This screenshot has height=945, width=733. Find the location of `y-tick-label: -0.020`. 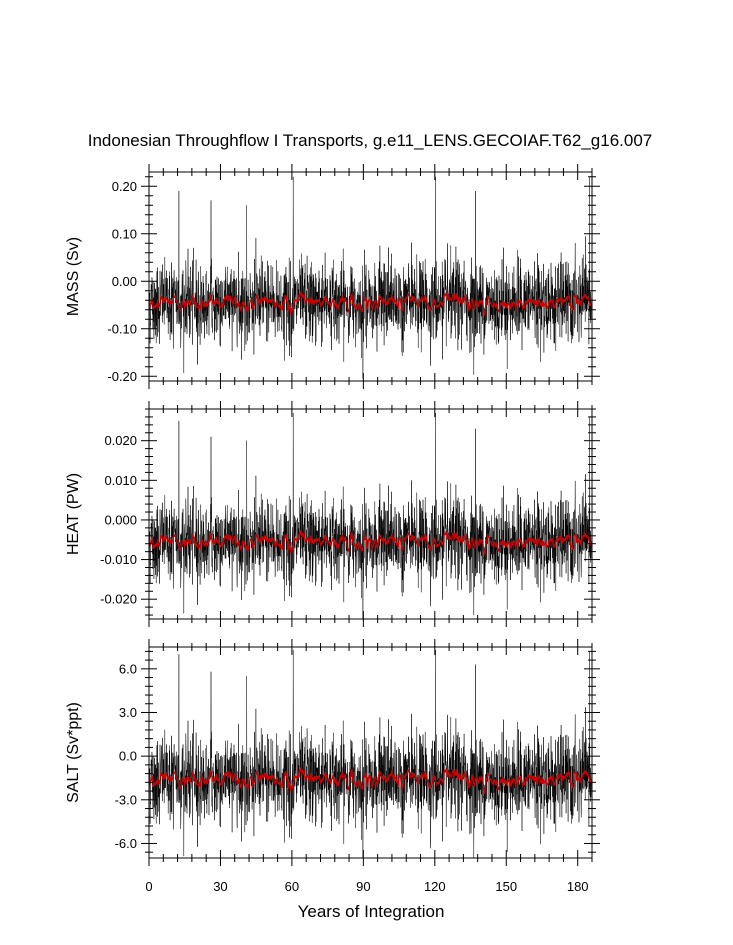

y-tick-label: -0.020 is located at coordinates (118, 599).